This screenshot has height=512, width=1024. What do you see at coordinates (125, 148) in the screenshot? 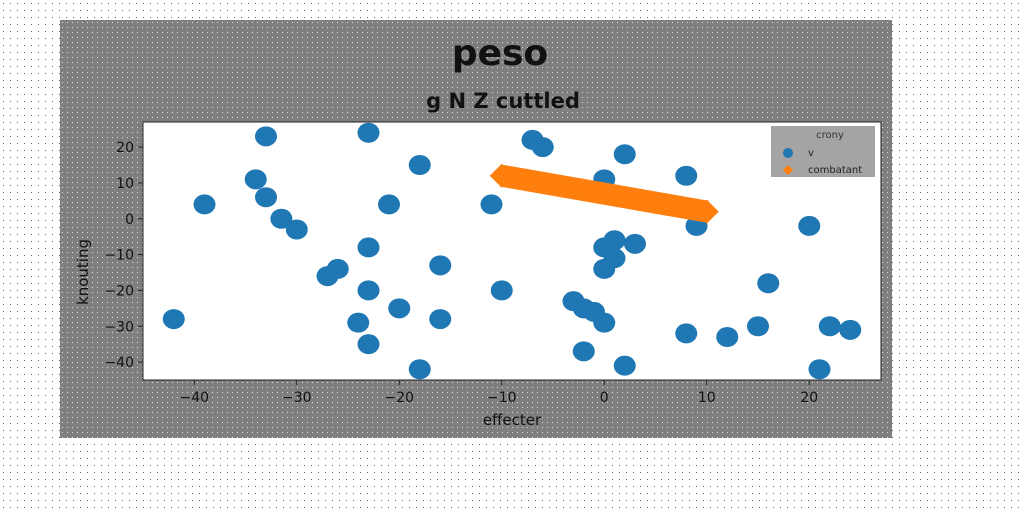
I see `y-tick-label: 20` at bounding box center [125, 148].